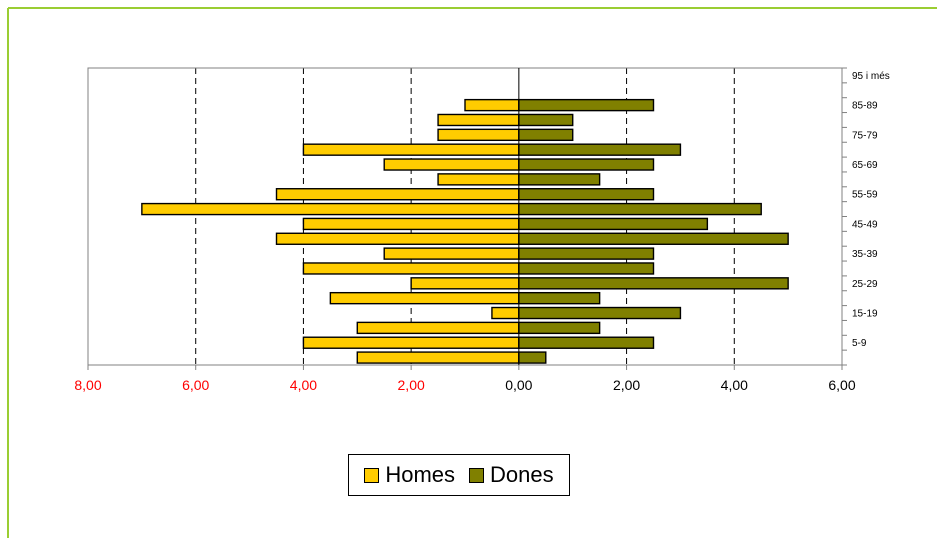 This screenshot has height=538, width=937. Describe the element at coordinates (865, 195) in the screenshot. I see `y-tick-label: 55-59` at that location.